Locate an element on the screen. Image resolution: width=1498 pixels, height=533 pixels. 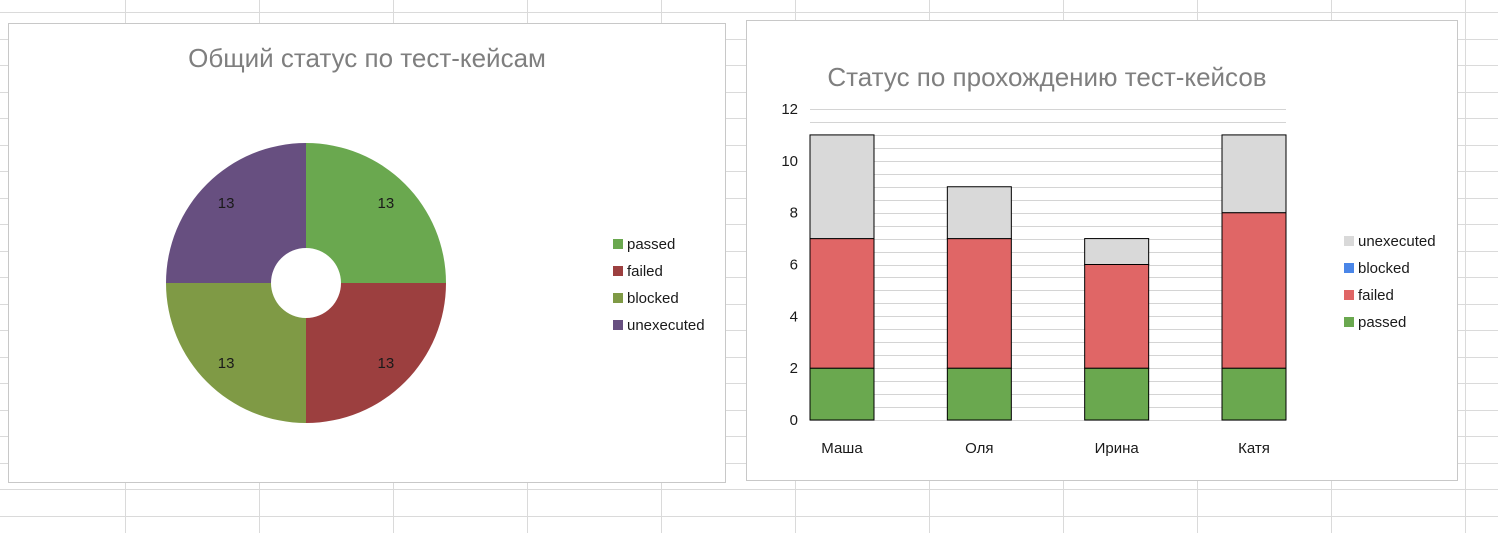
y-tick-label: 12 is located at coordinates (789, 109).